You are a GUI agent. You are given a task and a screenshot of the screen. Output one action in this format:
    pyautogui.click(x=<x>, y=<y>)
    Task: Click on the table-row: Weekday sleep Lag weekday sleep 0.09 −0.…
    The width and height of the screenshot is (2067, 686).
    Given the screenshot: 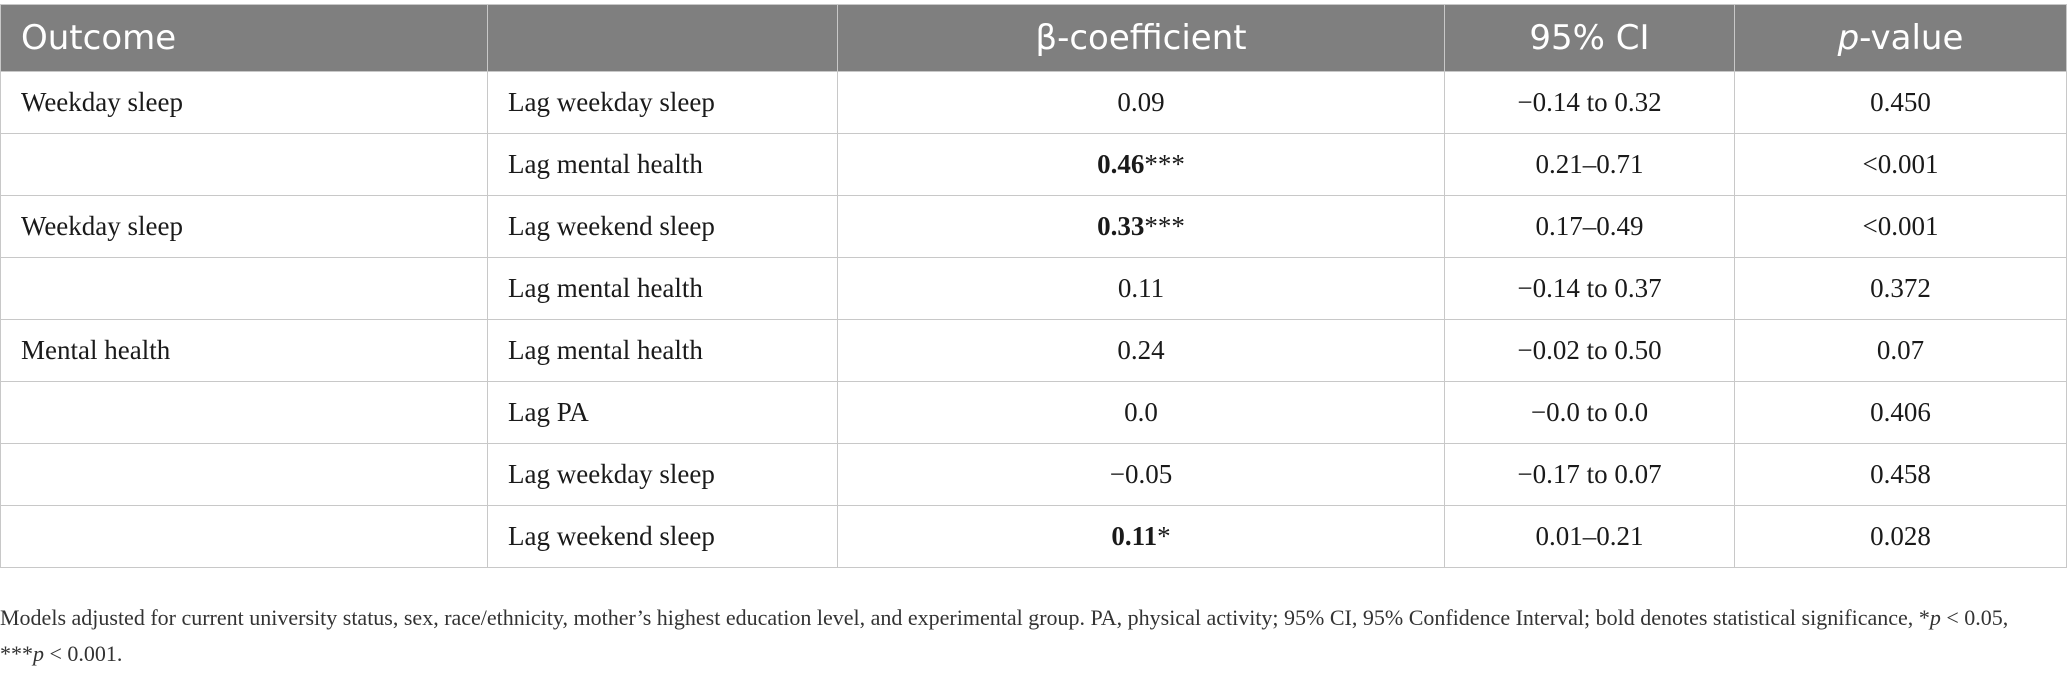 What is the action you would take?
    pyautogui.click(x=1033, y=102)
    